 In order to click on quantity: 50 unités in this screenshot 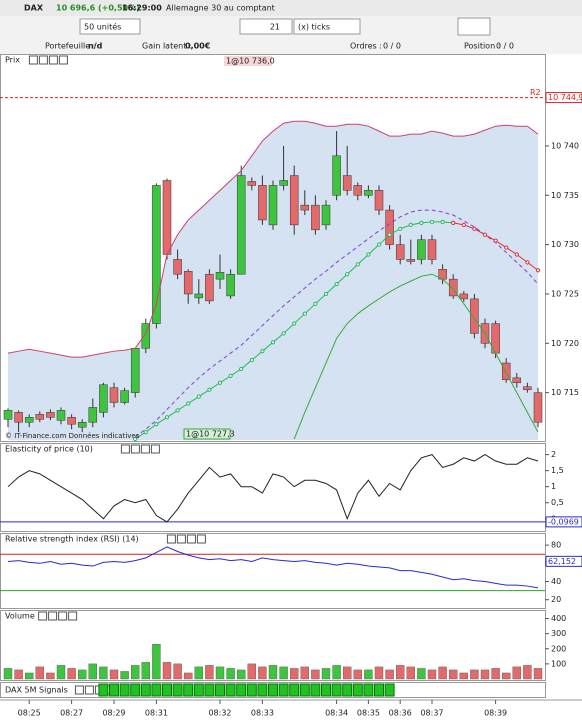, I will do `click(102, 27)`.